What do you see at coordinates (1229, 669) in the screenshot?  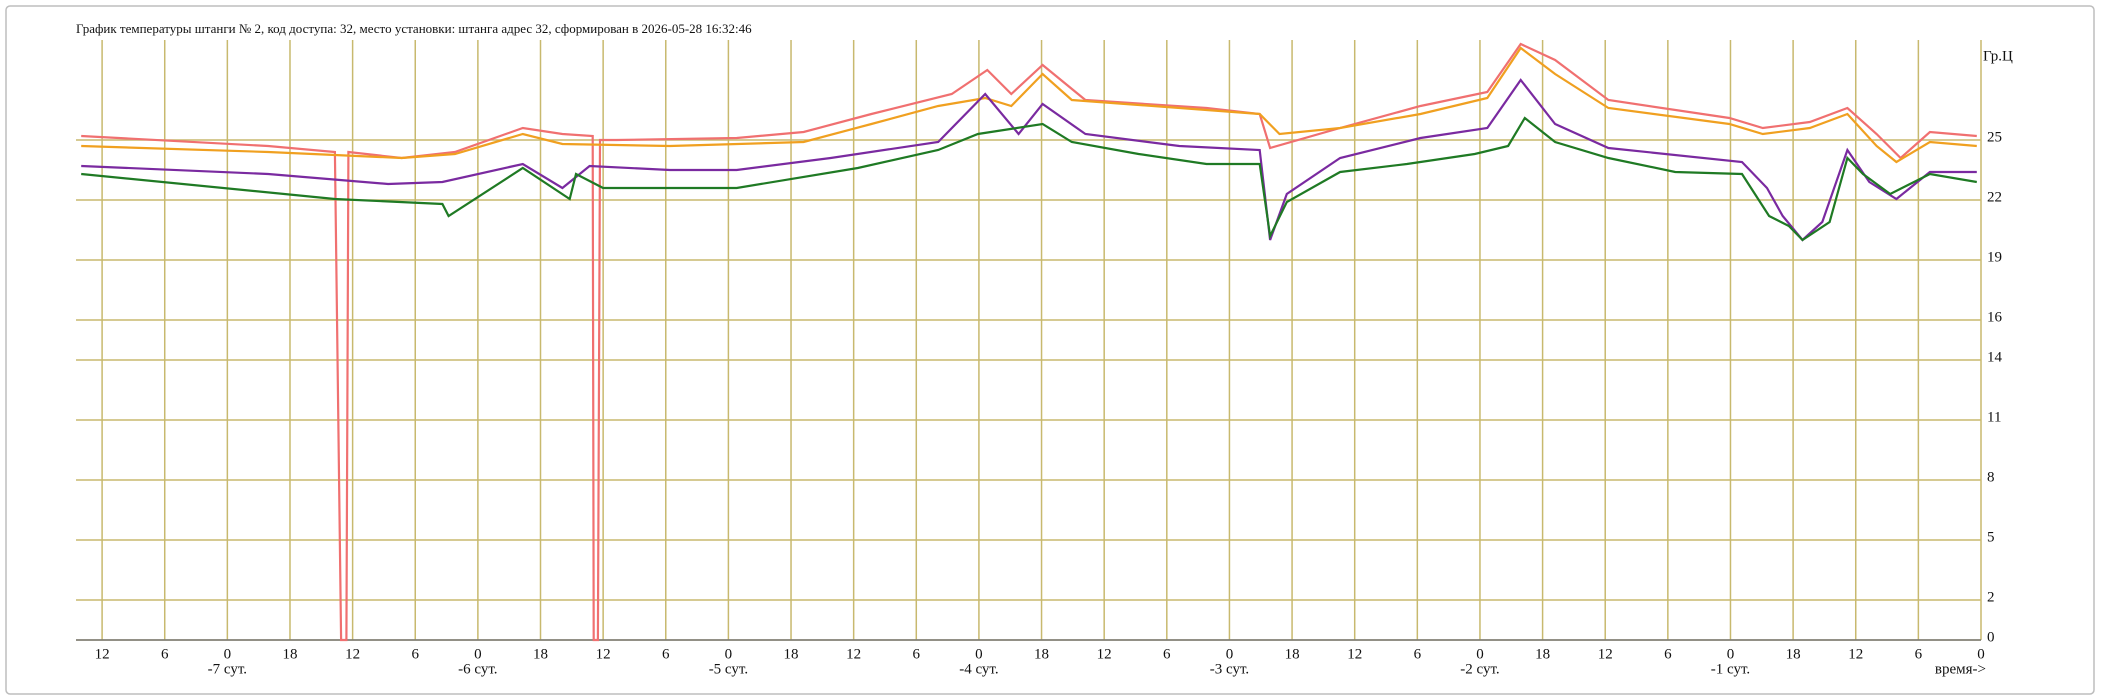 I see `day-label: -3 сут.` at bounding box center [1229, 669].